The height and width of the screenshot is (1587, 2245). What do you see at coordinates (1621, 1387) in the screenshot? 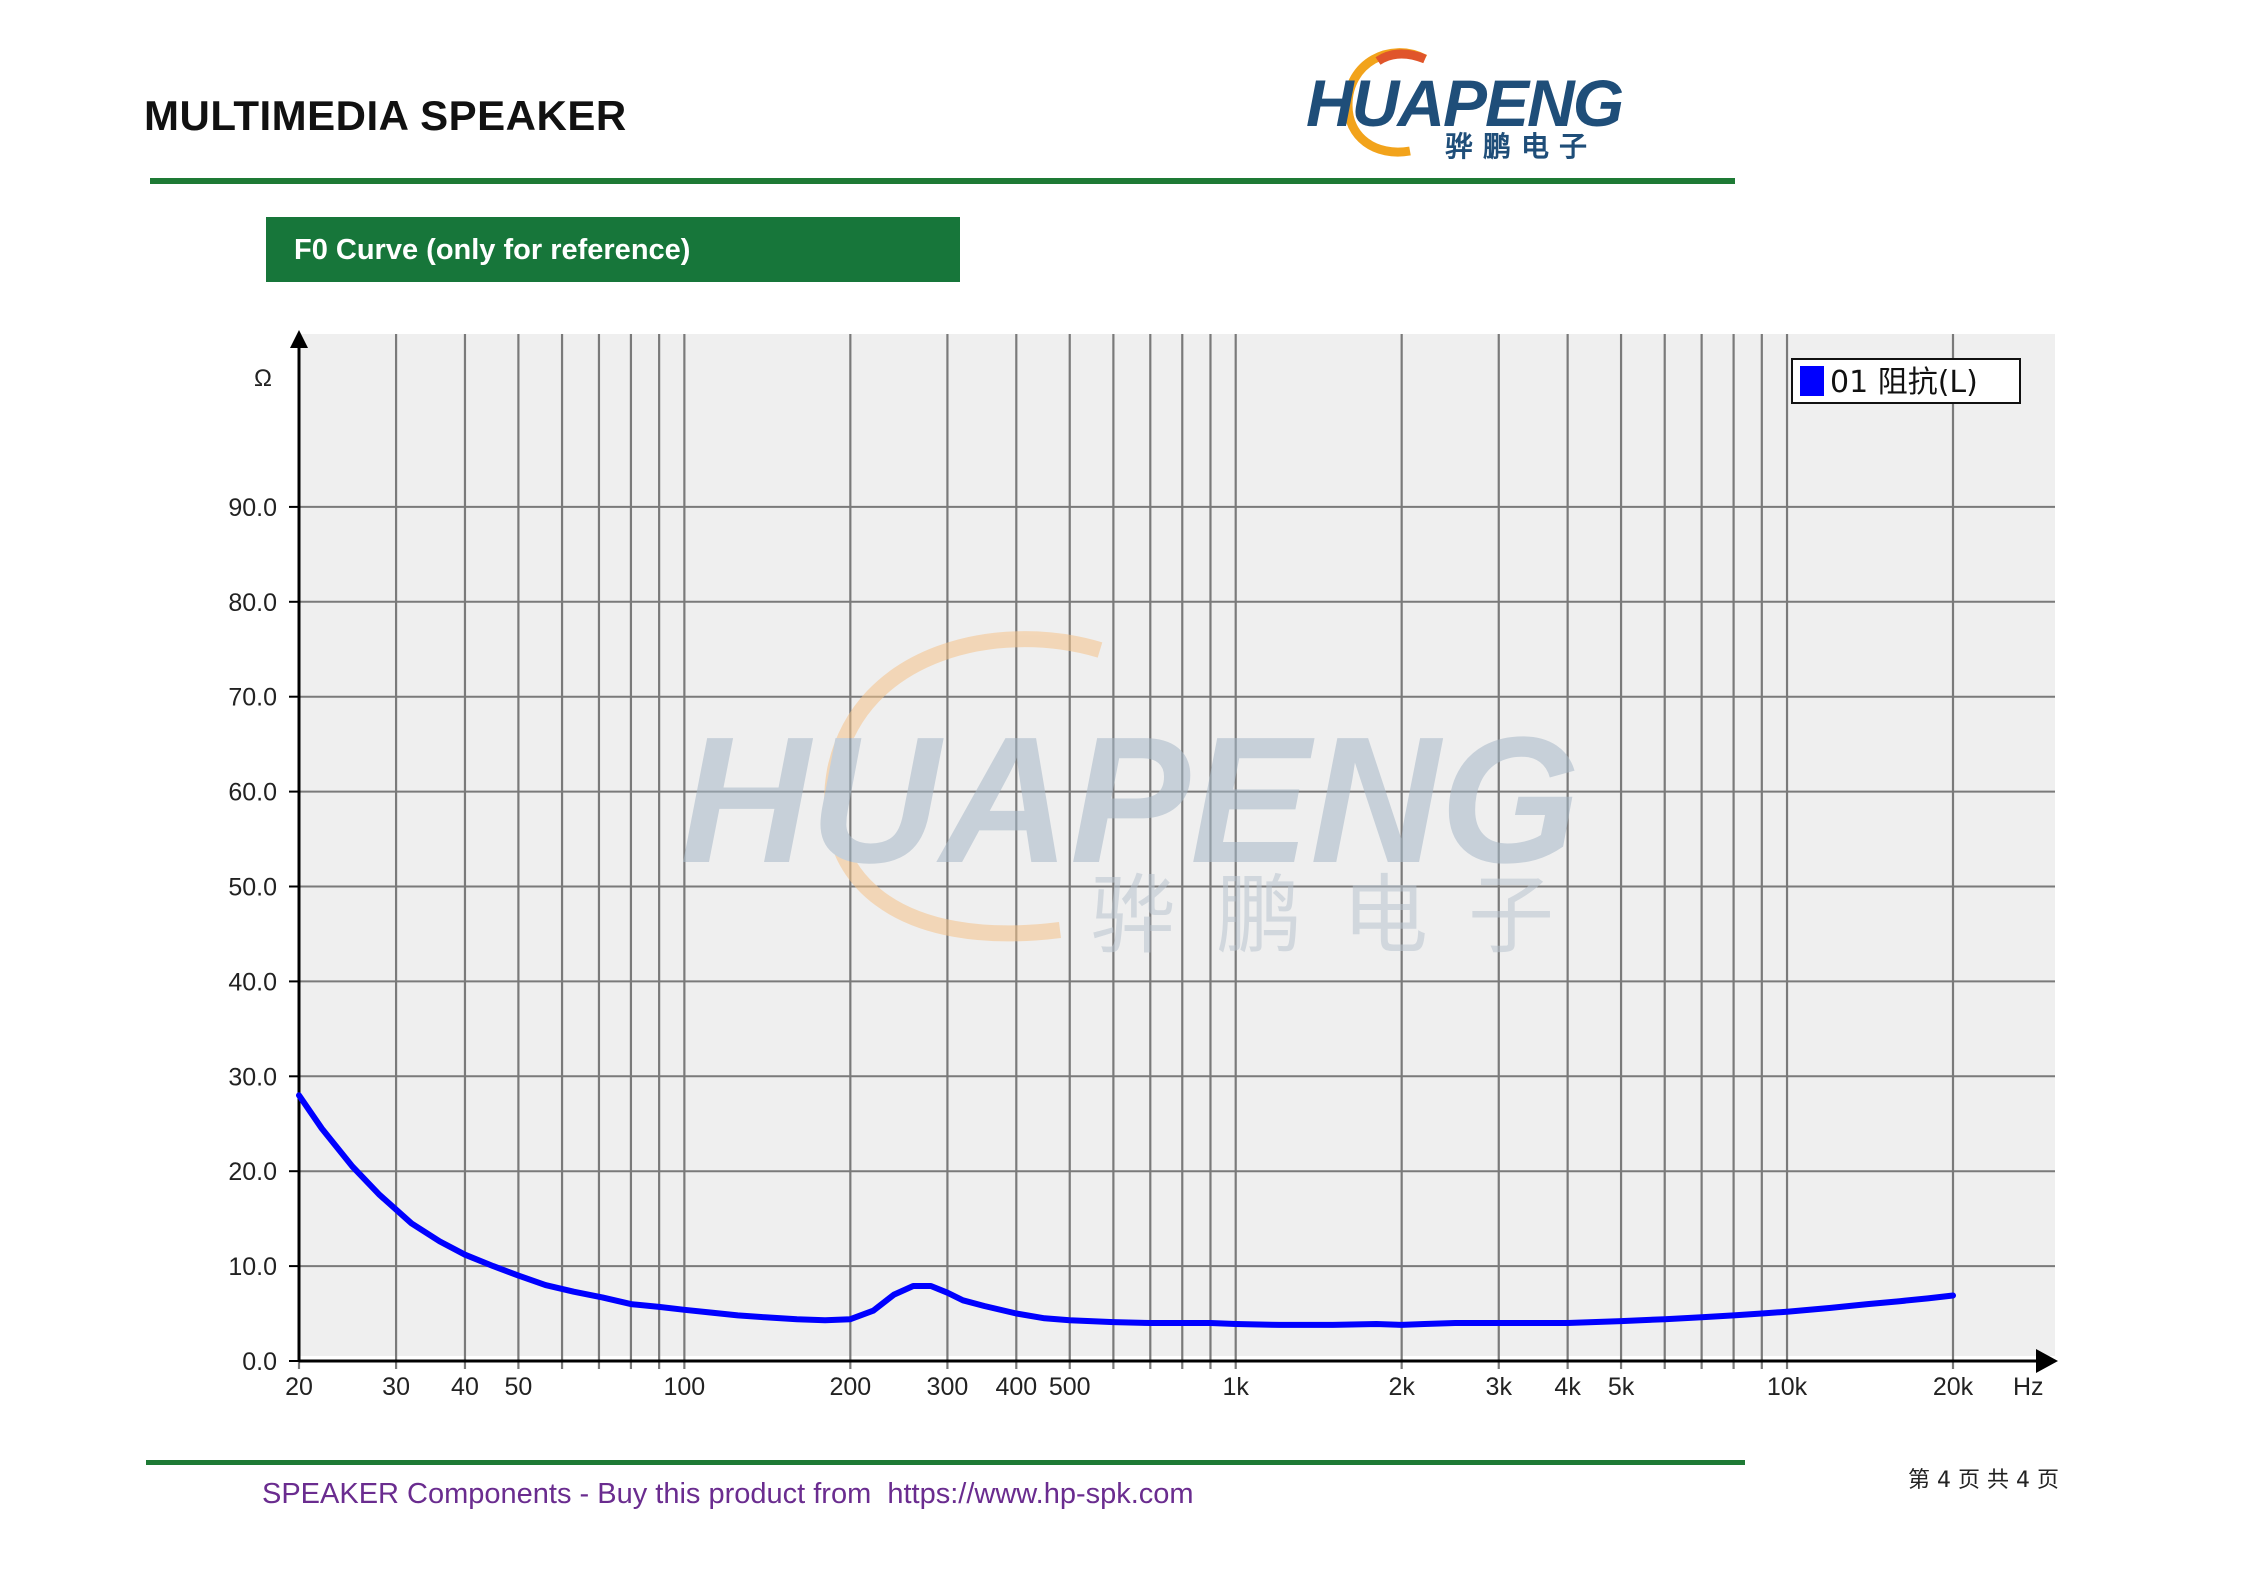
I see `x-tick-label: 5k` at bounding box center [1621, 1387].